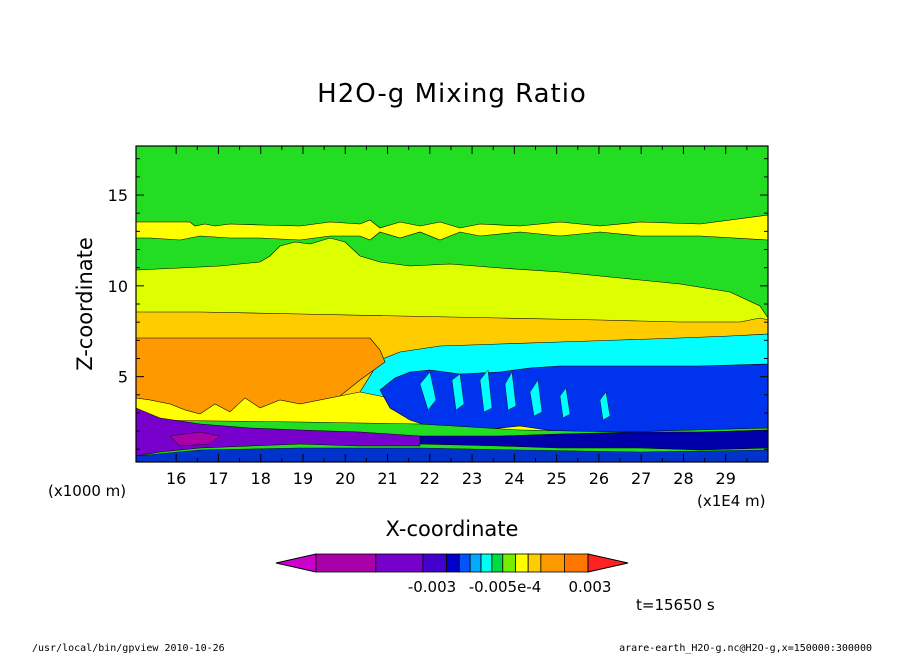  Describe the element at coordinates (387, 478) in the screenshot. I see `x-tick-label-21: 21` at that location.